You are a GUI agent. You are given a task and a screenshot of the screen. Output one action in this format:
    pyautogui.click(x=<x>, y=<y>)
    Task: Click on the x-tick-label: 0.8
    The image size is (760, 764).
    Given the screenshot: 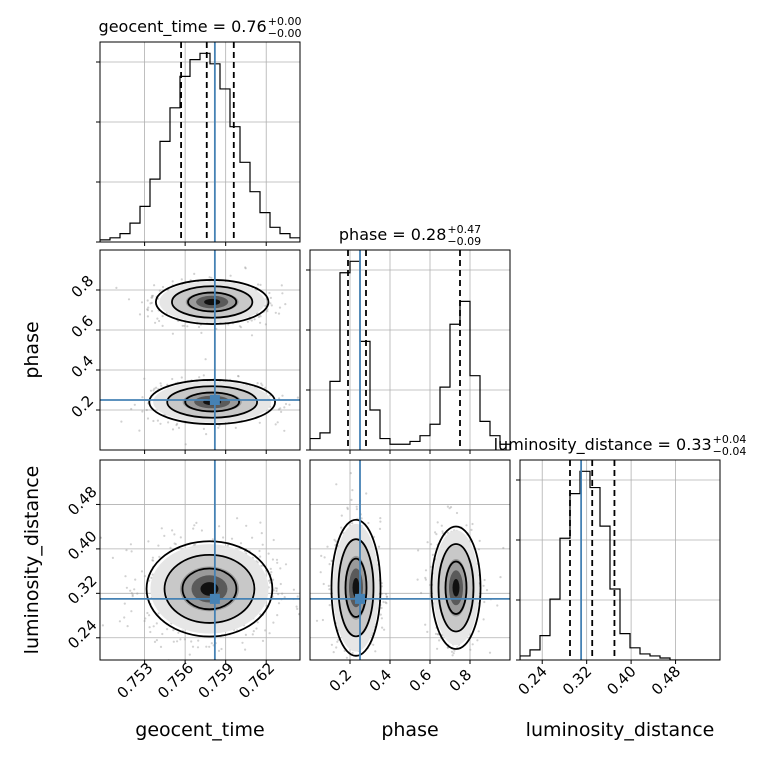 What is the action you would take?
    pyautogui.click(x=461, y=681)
    